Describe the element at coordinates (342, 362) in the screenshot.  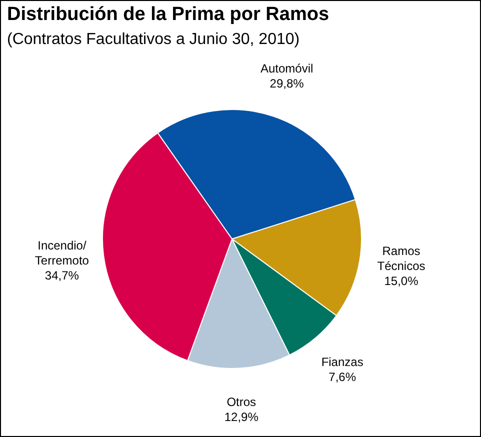
I see `slice-label: Fianzas` at that location.